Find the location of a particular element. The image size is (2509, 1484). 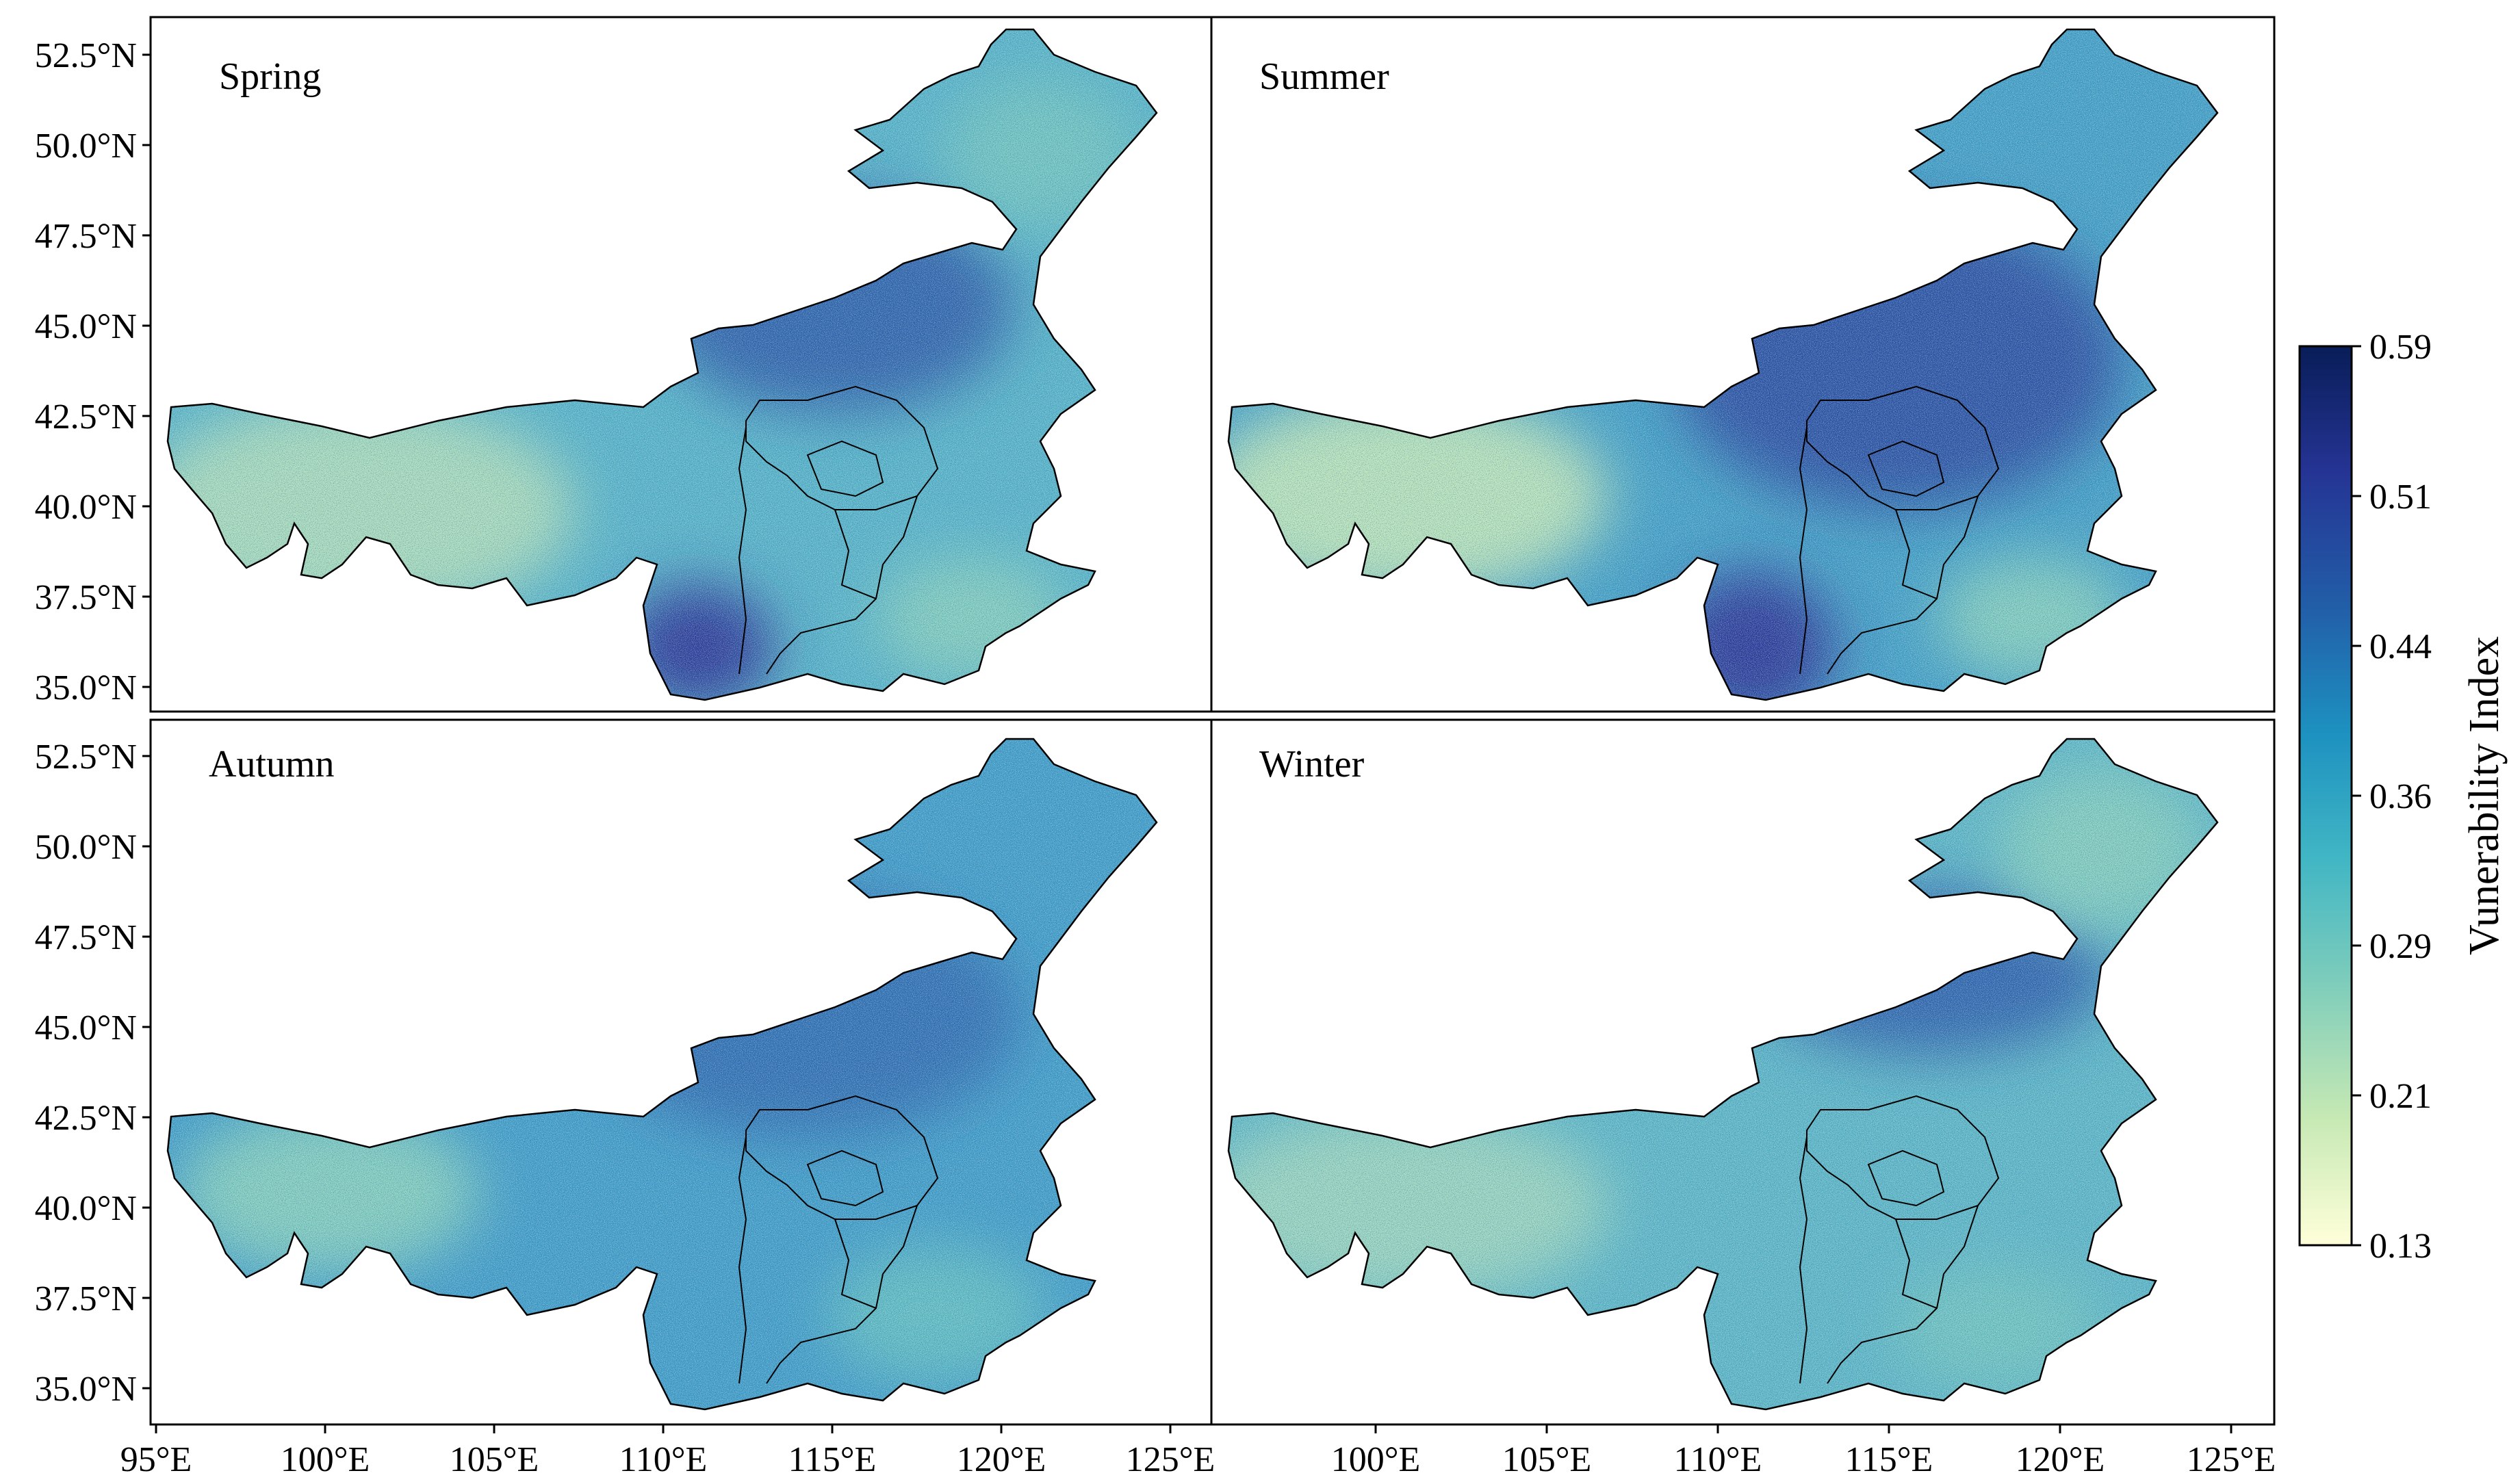

colorbar-tick-label: 0.13 is located at coordinates (2401, 1246).